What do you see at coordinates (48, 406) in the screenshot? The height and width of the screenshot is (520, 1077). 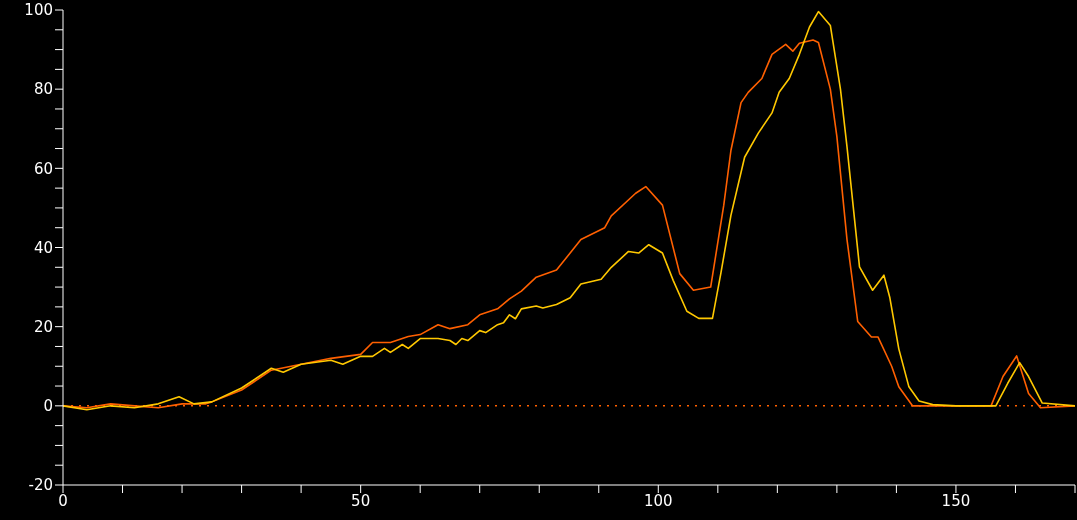 I see `y-tick-label: 0` at bounding box center [48, 406].